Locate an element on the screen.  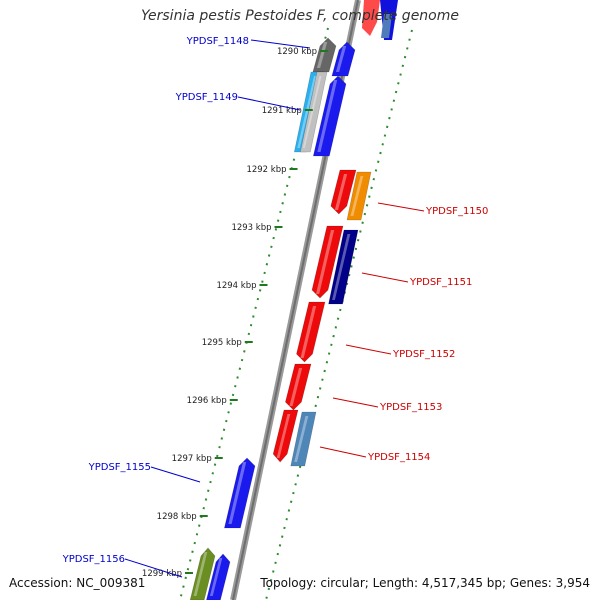
gene-1152-red is located at coordinates (311, 332).